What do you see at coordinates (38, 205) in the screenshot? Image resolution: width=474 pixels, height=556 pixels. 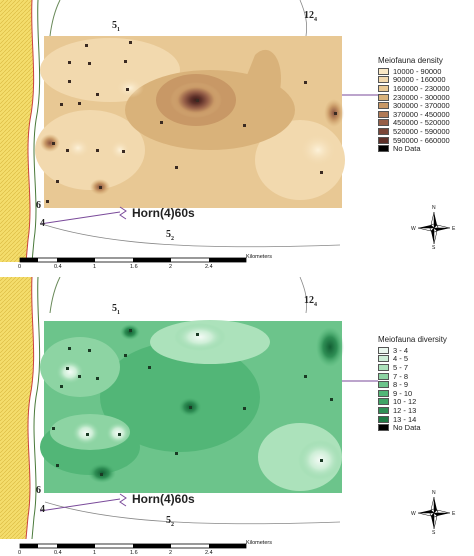 I see `depth-label-6: 6` at bounding box center [38, 205].